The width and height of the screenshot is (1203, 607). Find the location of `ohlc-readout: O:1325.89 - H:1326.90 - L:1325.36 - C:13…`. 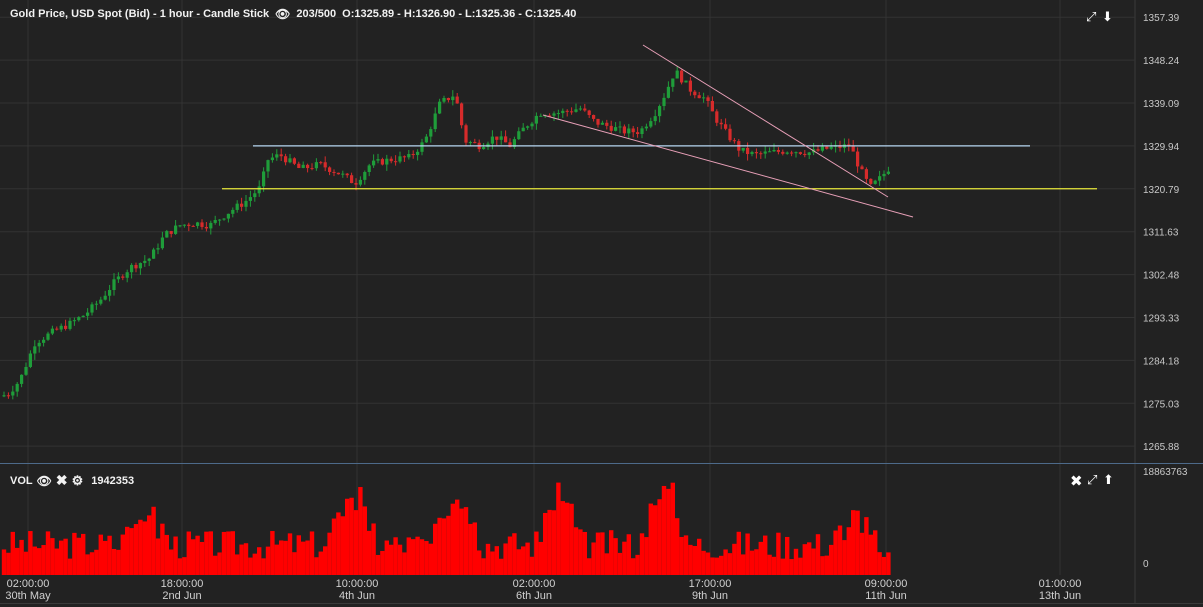

ohlc-readout: O:1325.89 - H:1326.90 - L:1325.36 - C:13… is located at coordinates (459, 14).